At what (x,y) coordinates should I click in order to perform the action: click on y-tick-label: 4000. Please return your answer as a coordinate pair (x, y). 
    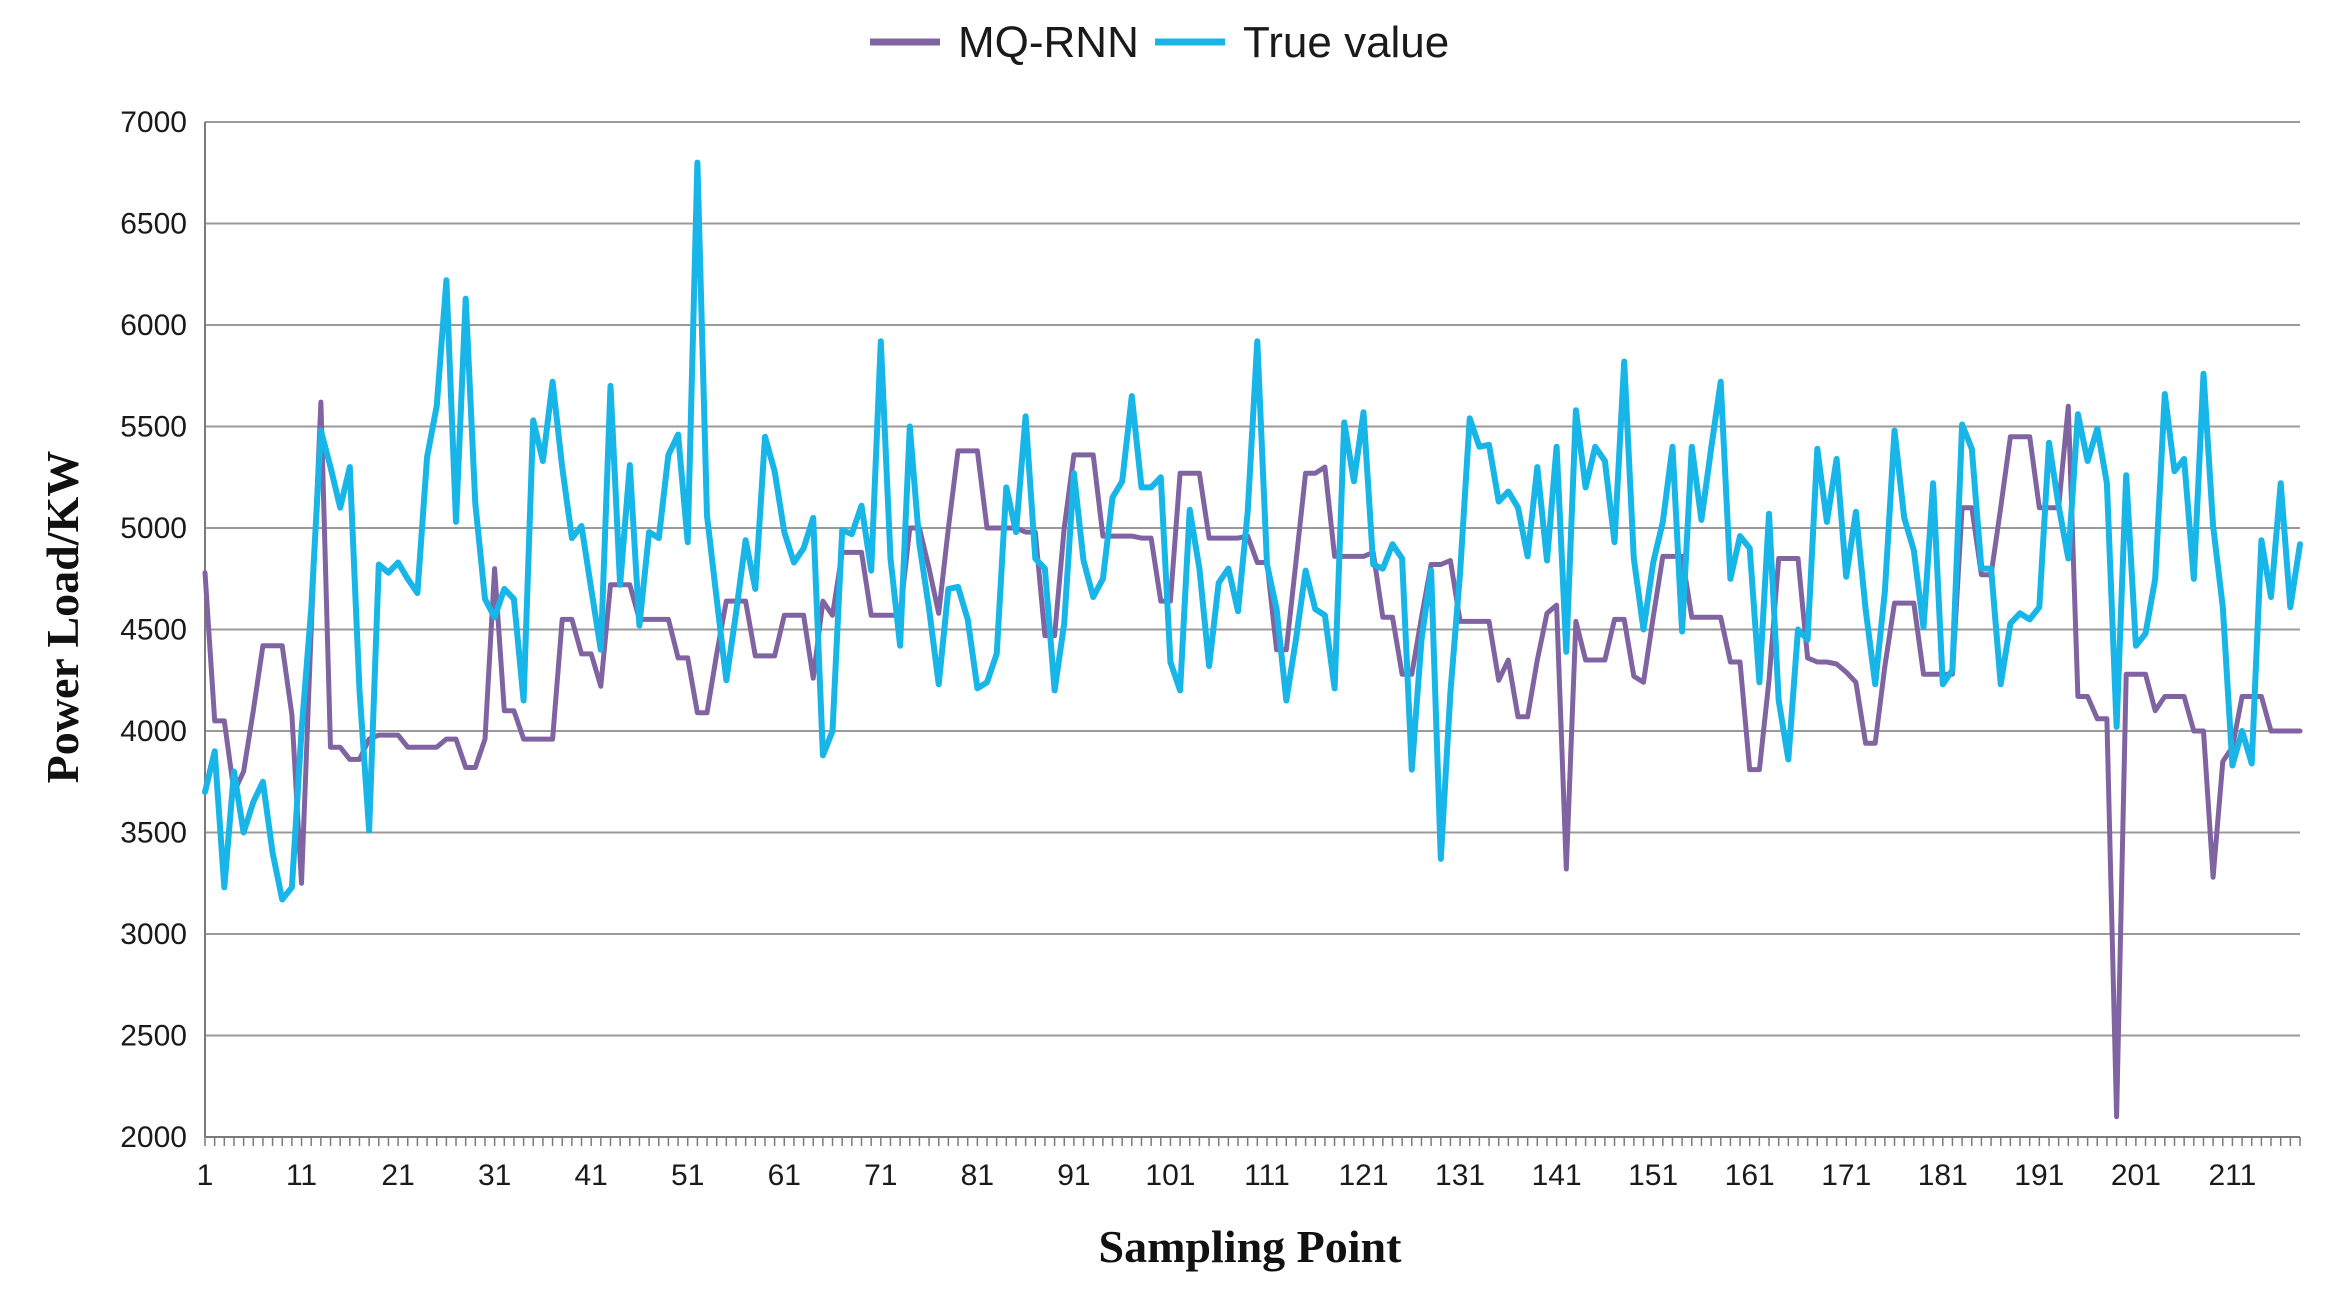
    Looking at the image, I should click on (153, 731).